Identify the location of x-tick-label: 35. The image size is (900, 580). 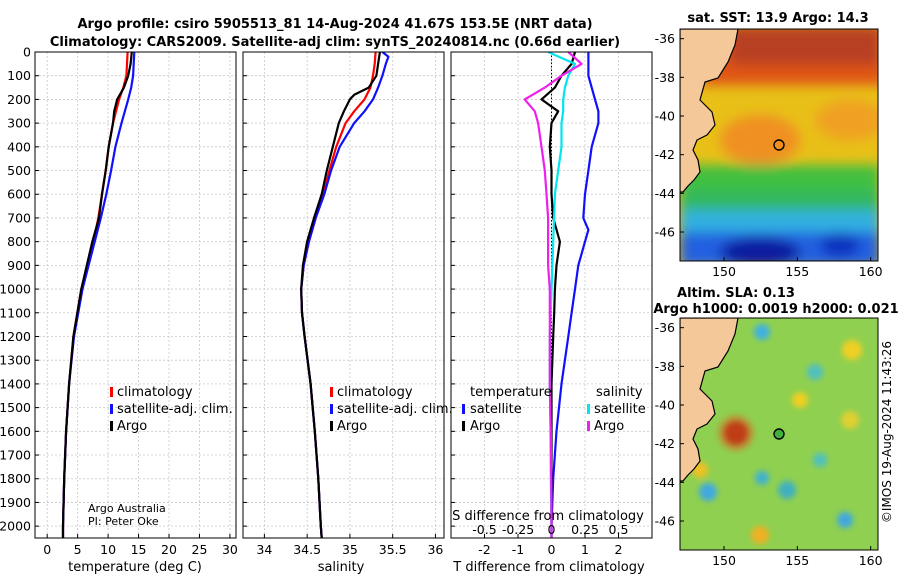
(350, 549).